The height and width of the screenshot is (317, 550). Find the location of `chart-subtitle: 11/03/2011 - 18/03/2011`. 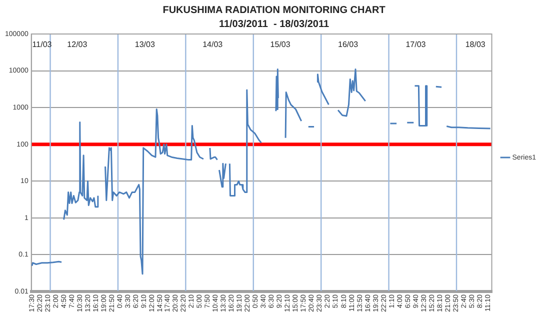

chart-subtitle: 11/03/2011 - 18/03/2011 is located at coordinates (274, 24).